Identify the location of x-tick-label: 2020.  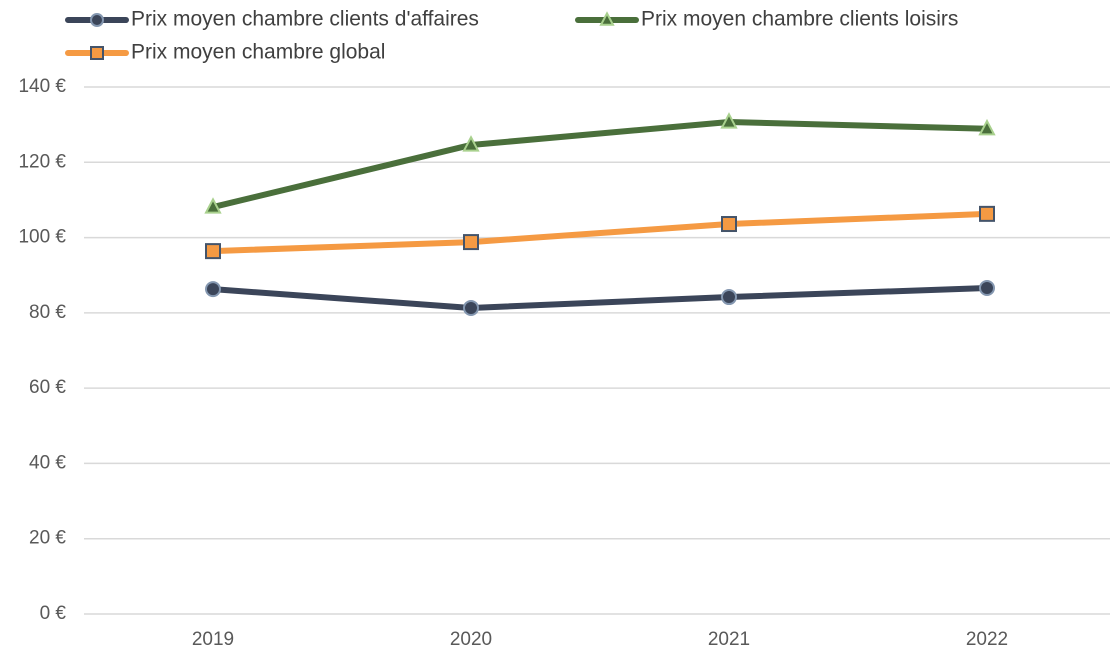
(471, 639).